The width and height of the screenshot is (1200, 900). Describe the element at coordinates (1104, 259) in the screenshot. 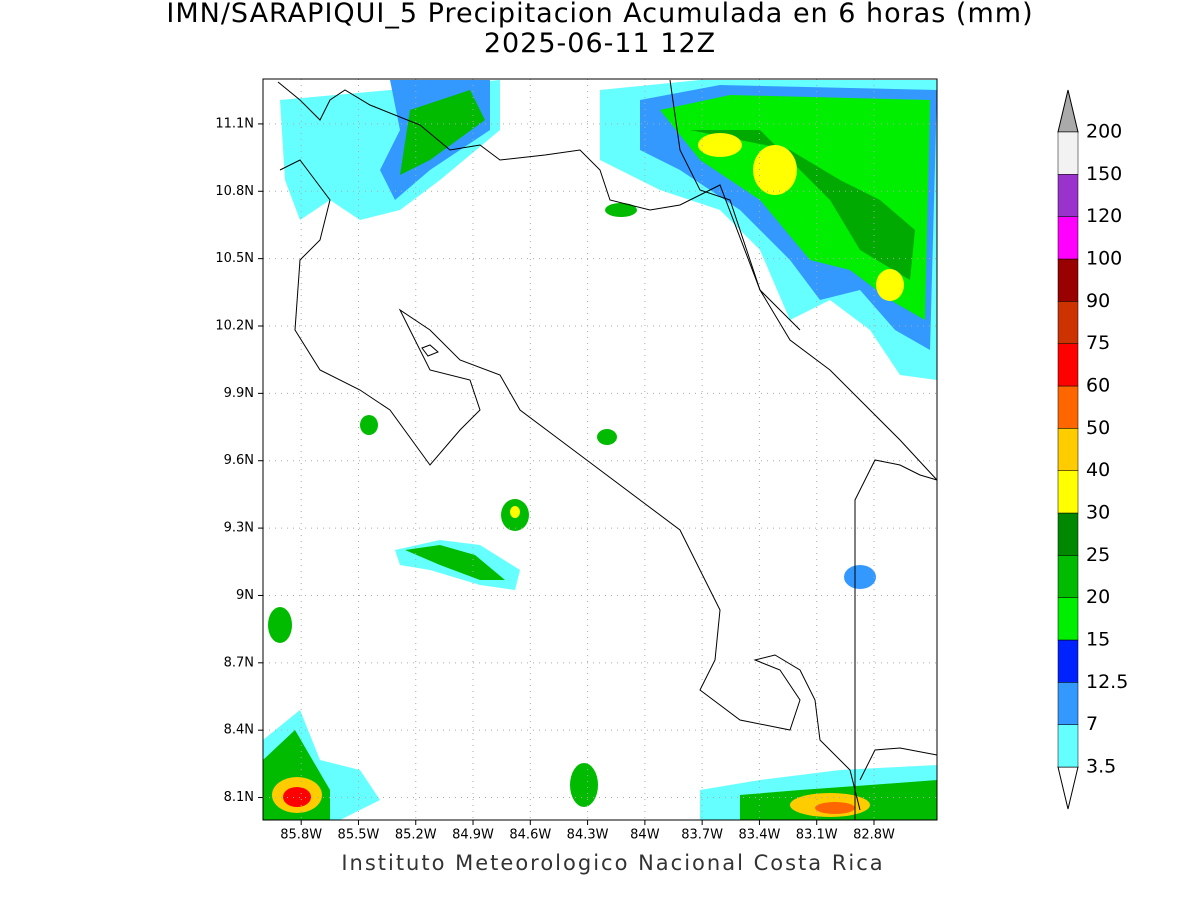

I see `colorbar-label: 100` at that location.